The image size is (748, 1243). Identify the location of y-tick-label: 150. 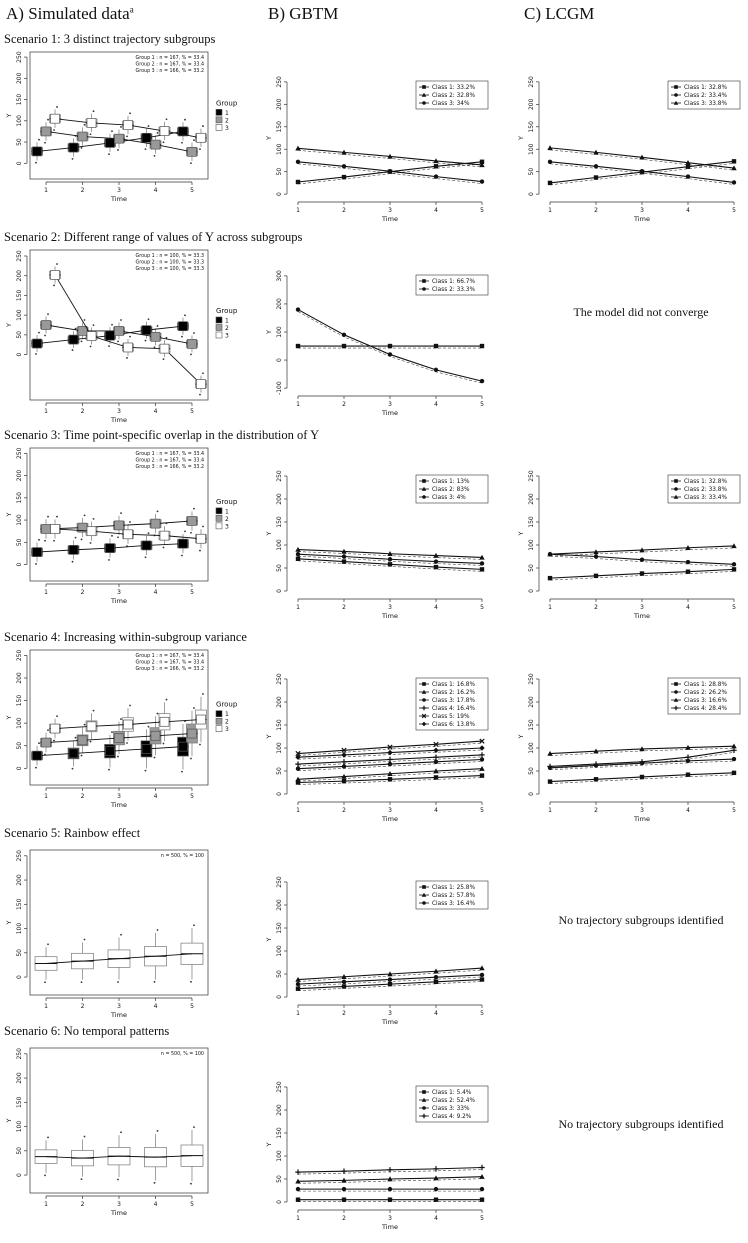
(279, 522).